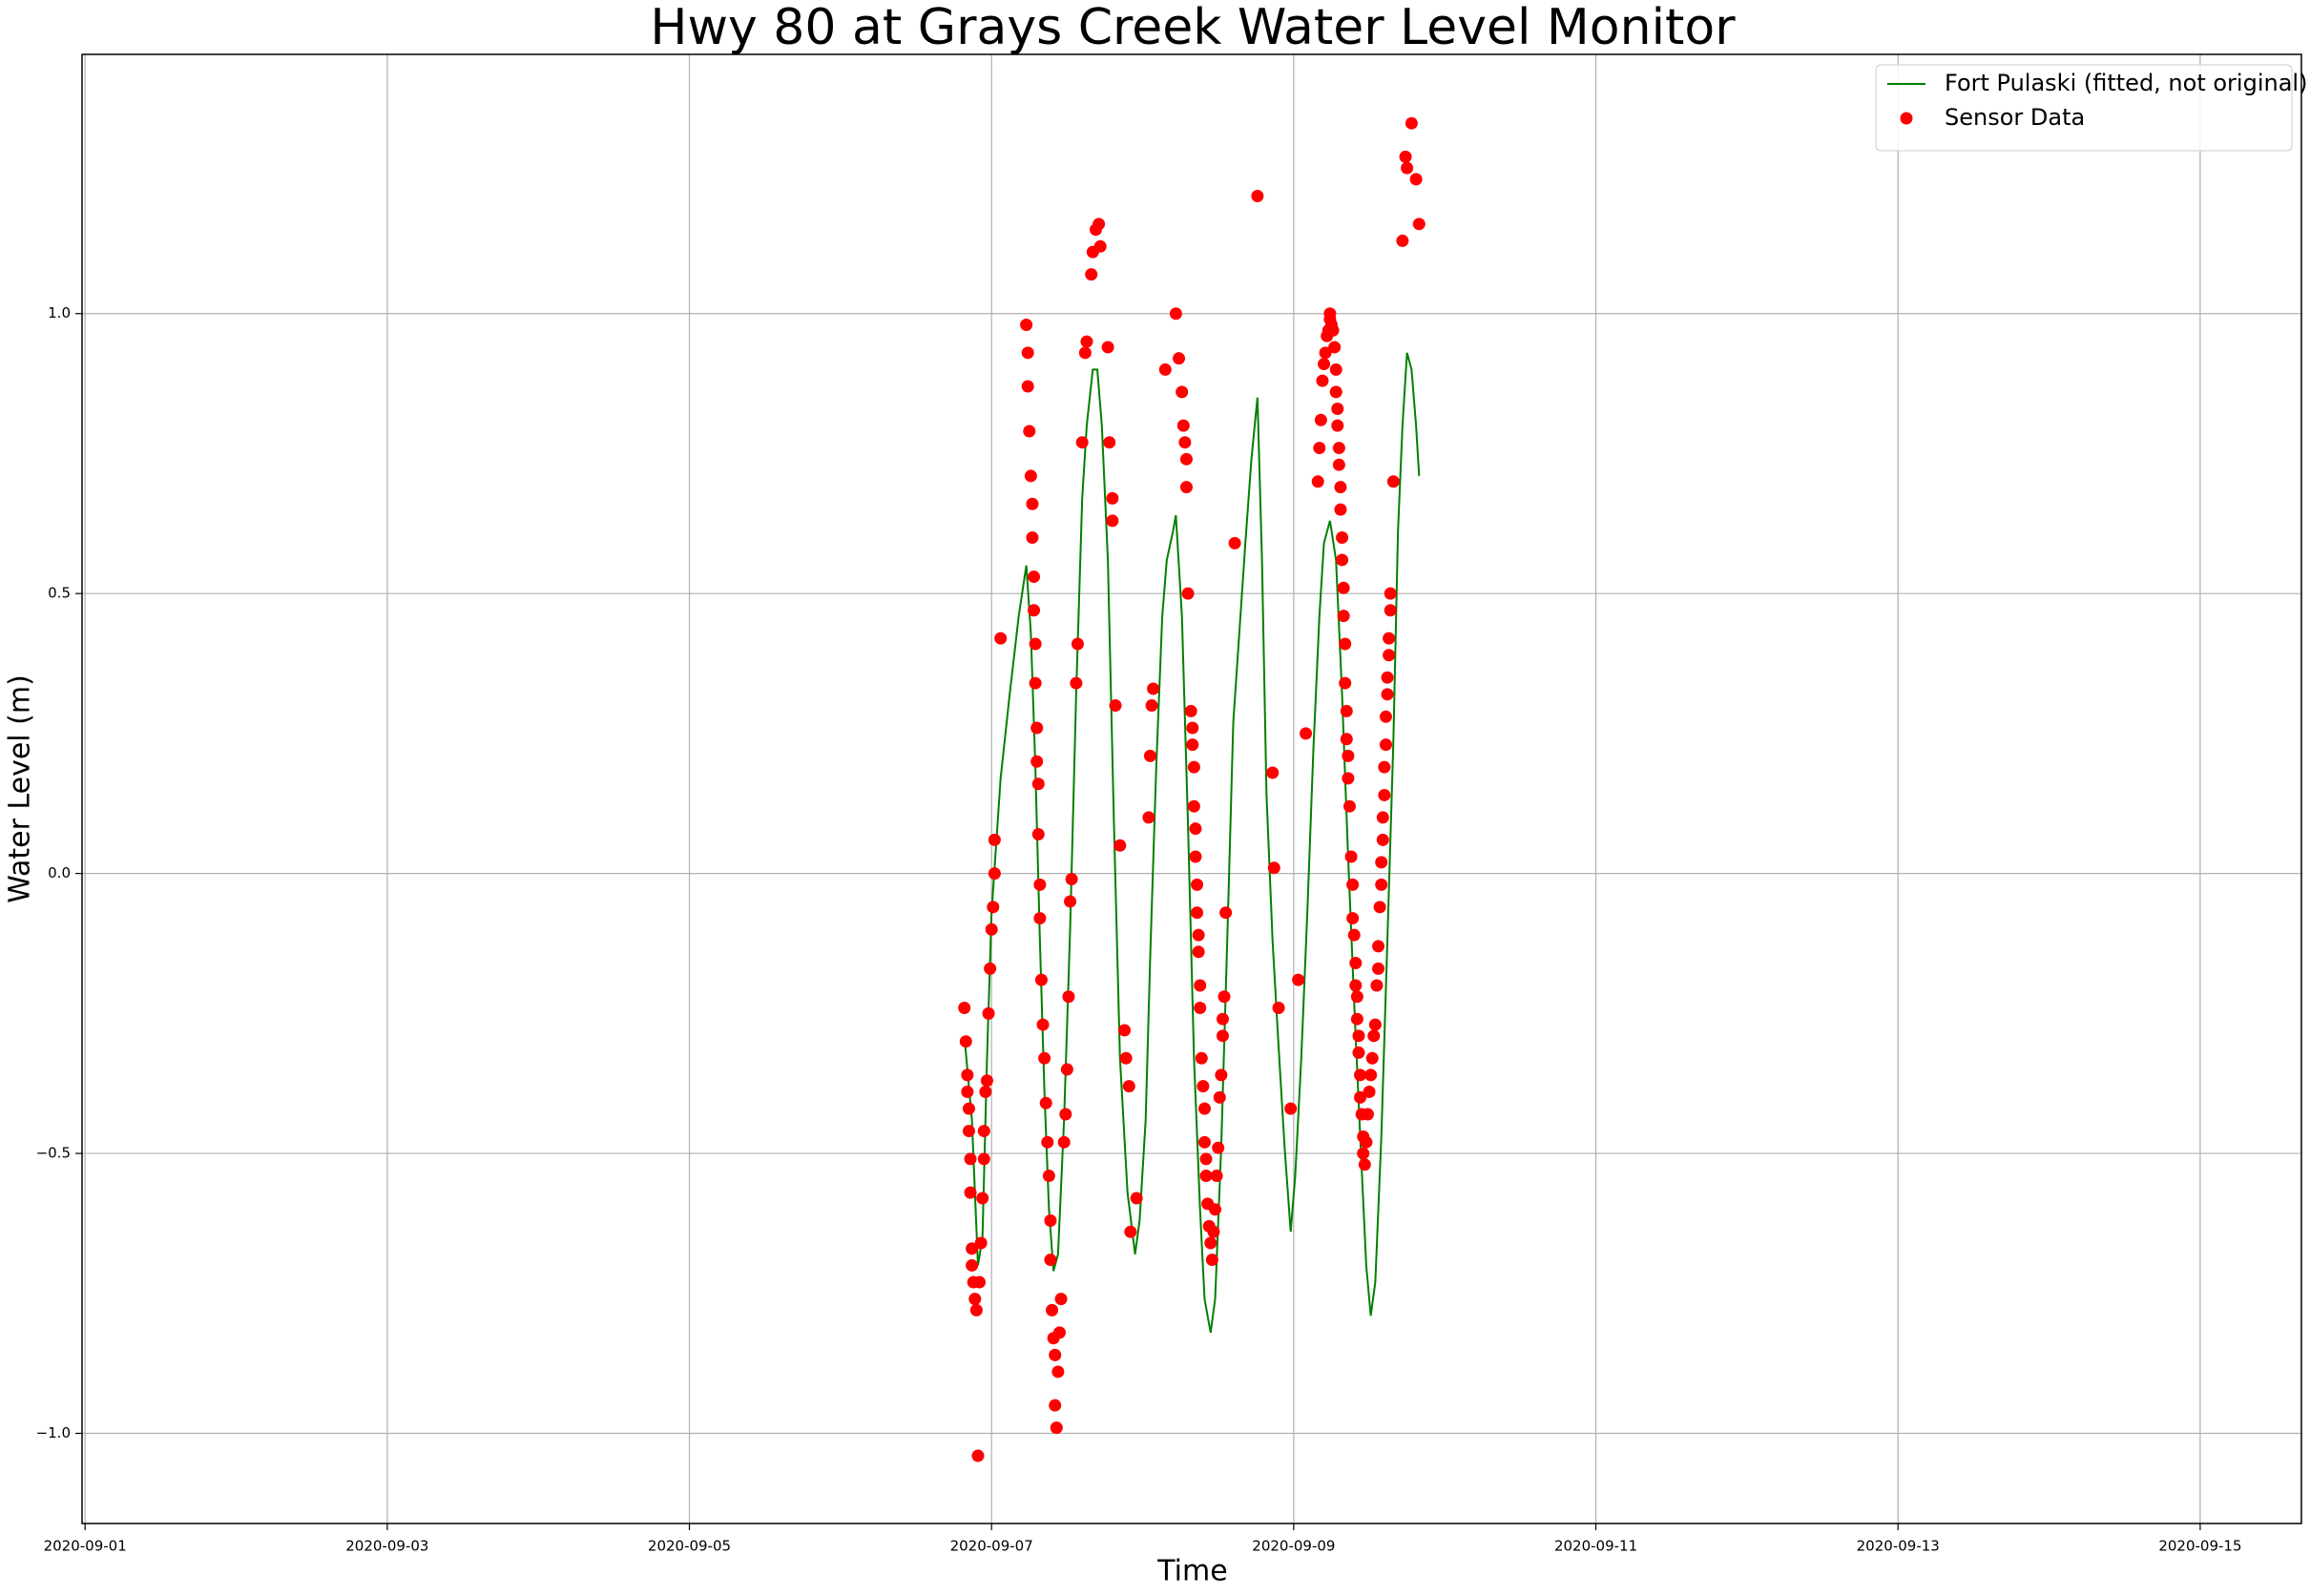 Image resolution: width=2310 pixels, height=1596 pixels. What do you see at coordinates (54, 1432) in the screenshot?
I see `y-tick-label: −1.0` at bounding box center [54, 1432].